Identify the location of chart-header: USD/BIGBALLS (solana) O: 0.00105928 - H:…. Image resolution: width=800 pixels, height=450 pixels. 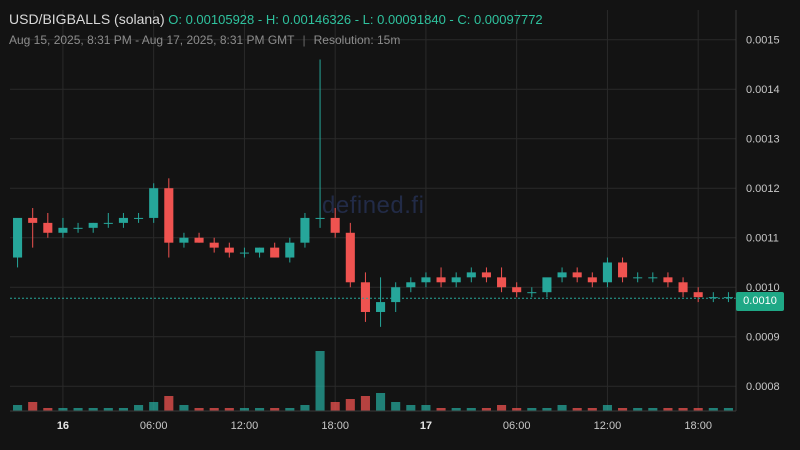
(276, 19).